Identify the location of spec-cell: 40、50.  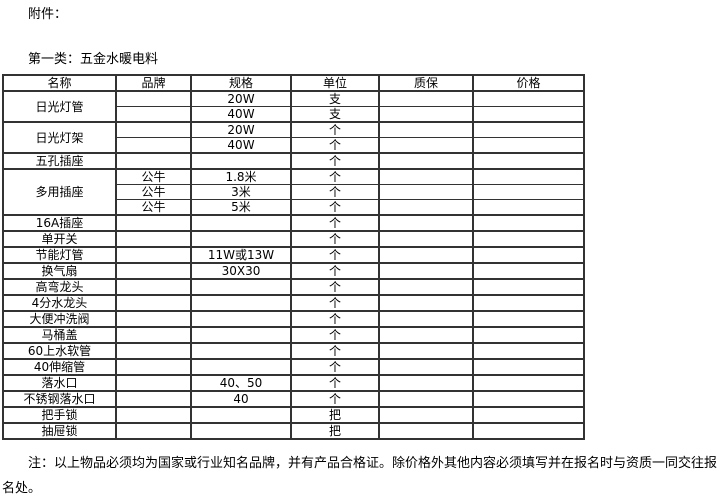
(241, 383).